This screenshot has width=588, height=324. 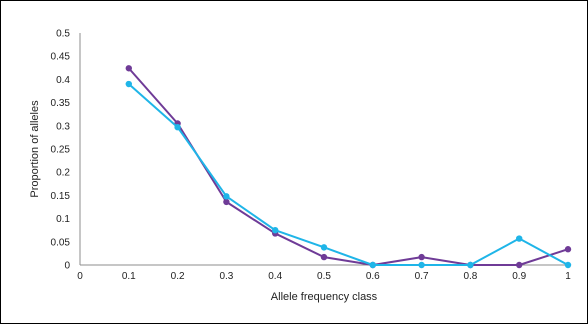 What do you see at coordinates (61, 242) in the screenshot?
I see `y-tick-label: 0.05` at bounding box center [61, 242].